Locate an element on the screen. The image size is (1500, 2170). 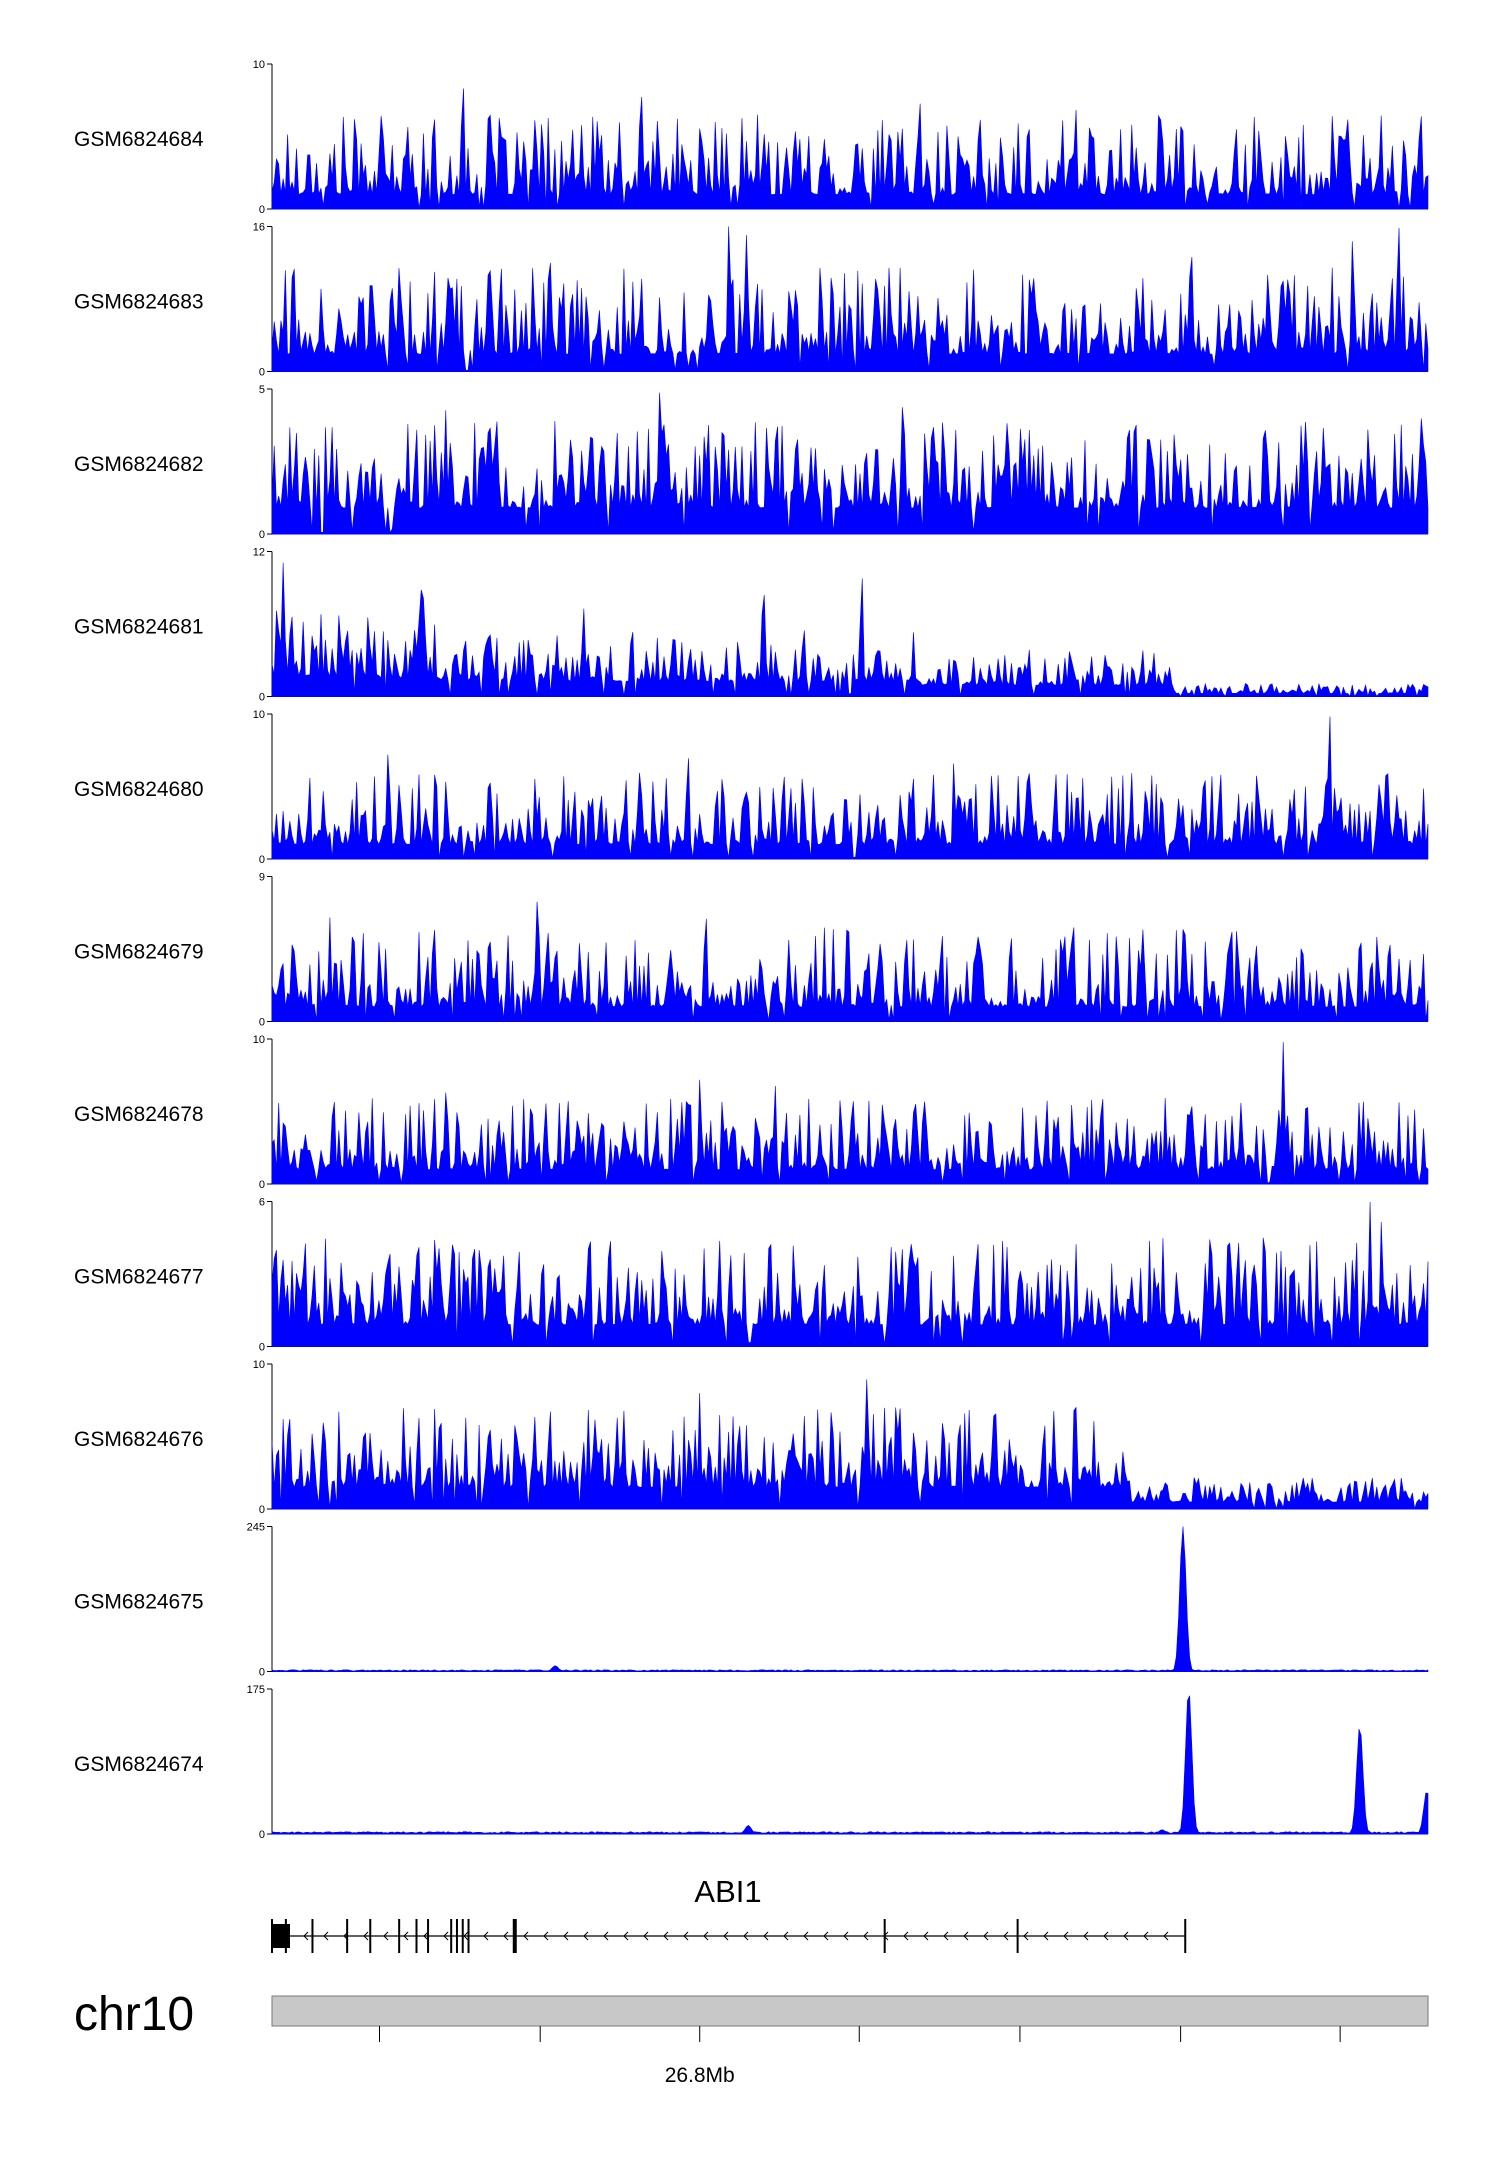
track-GSM6824674: GSM6824674 175 0 is located at coordinates (751, 1762).